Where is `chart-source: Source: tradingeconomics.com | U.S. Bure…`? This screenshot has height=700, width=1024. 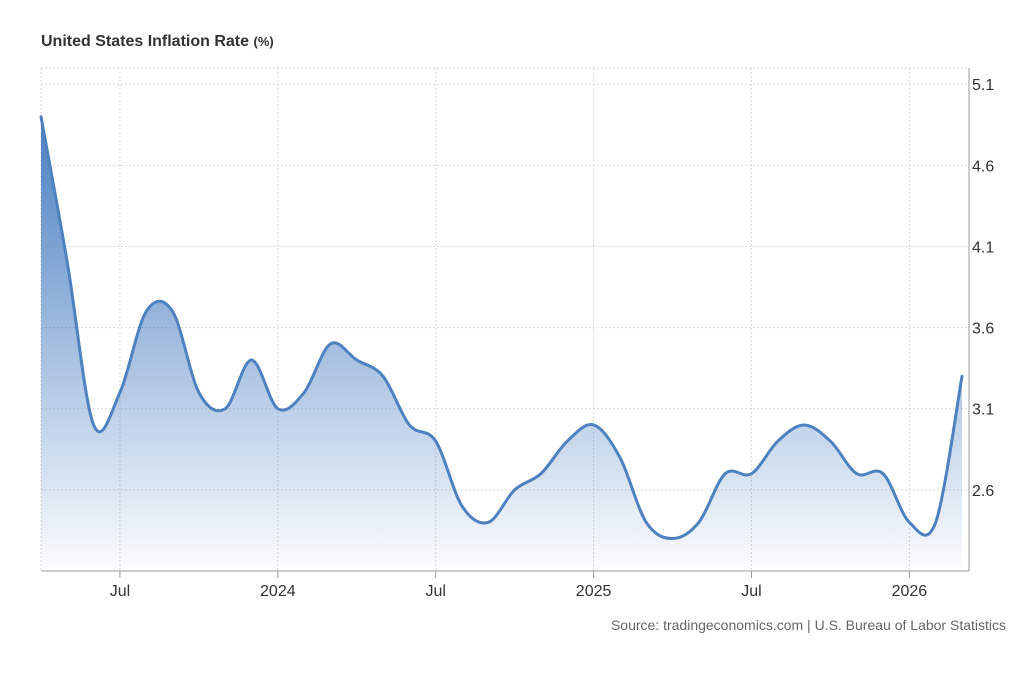 chart-source: Source: tradingeconomics.com | U.S. Bure… is located at coordinates (808, 625).